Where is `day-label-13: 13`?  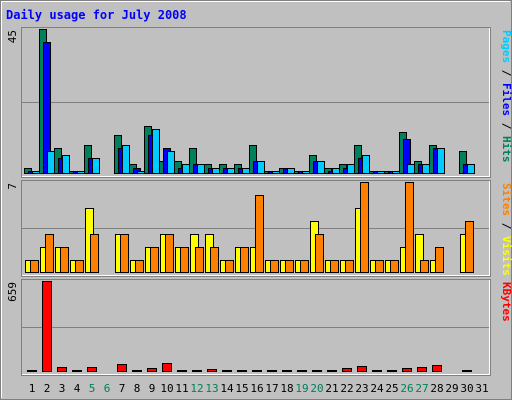
day-label-13: 13 is located at coordinates (211, 388).